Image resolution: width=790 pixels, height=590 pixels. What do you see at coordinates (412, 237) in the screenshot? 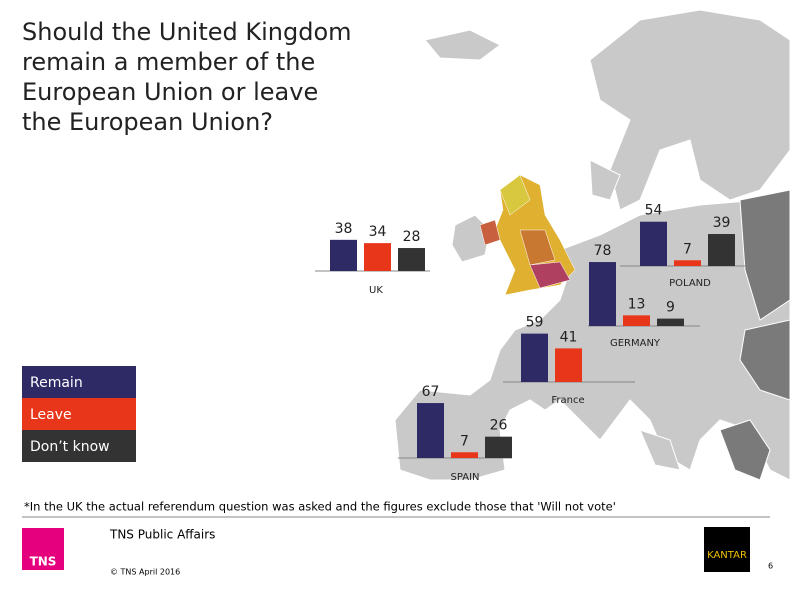
I see `value-label: 28` at bounding box center [412, 237].